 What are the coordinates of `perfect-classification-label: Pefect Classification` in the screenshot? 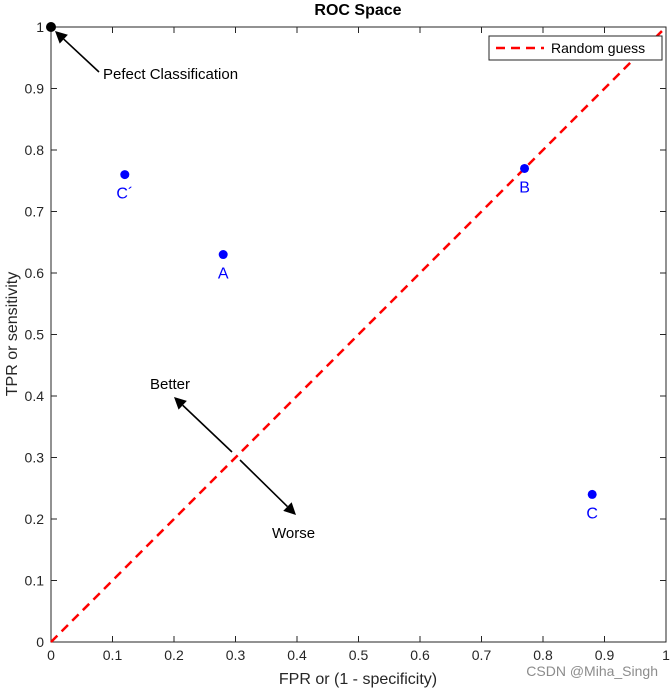 It's located at (170, 74).